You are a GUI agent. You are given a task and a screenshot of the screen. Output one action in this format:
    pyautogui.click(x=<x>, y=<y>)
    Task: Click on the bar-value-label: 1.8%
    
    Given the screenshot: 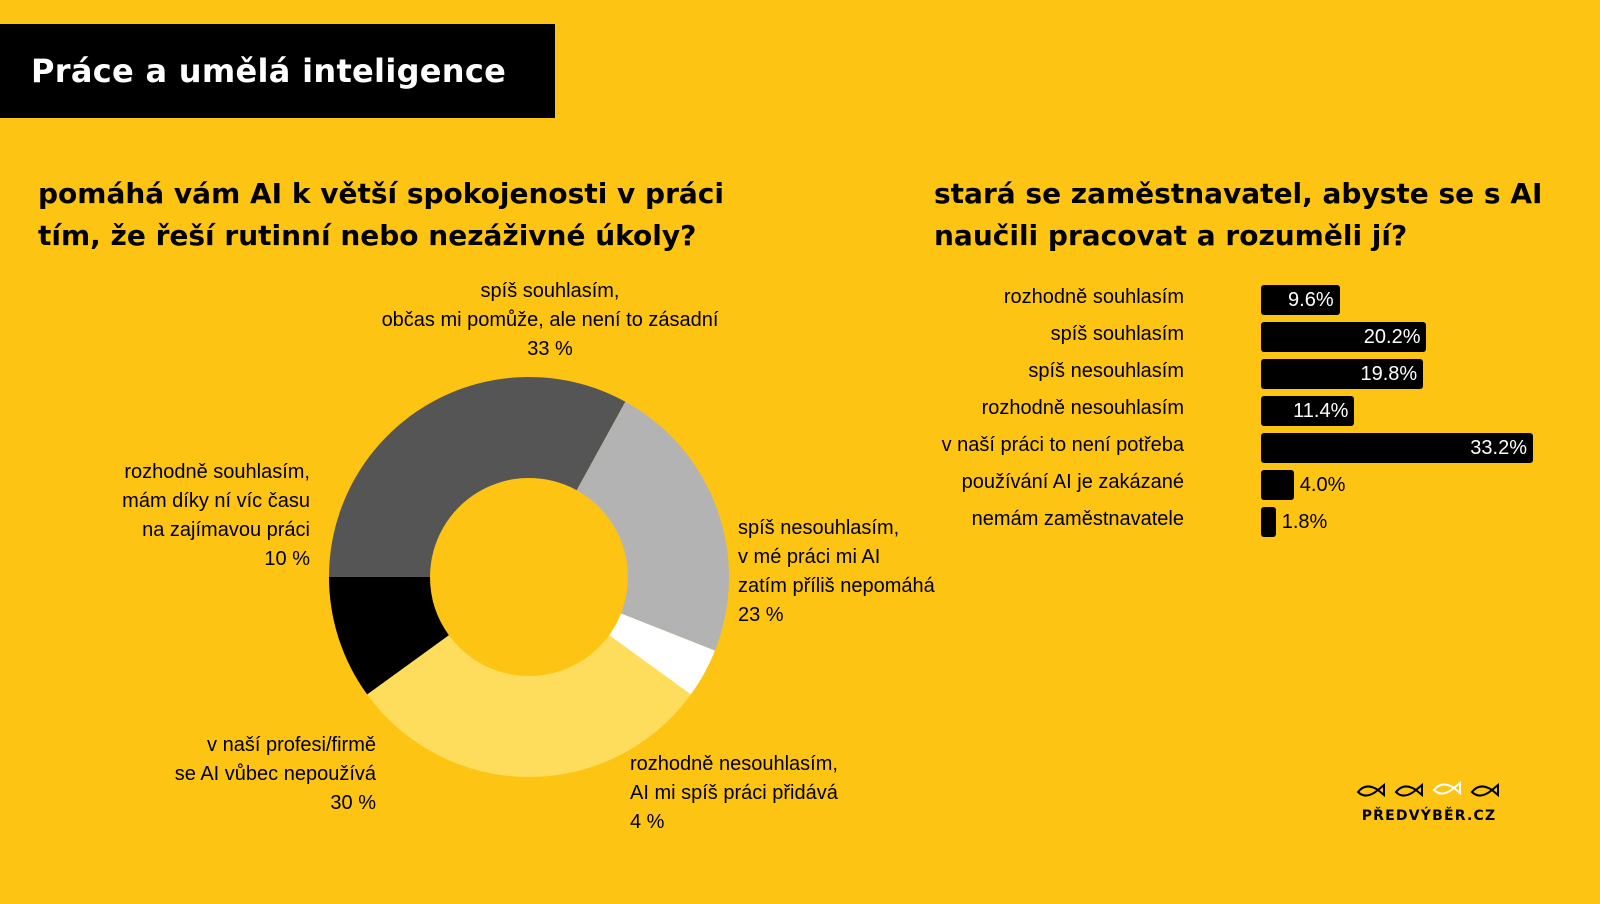 What is the action you would take?
    pyautogui.click(x=1304, y=522)
    